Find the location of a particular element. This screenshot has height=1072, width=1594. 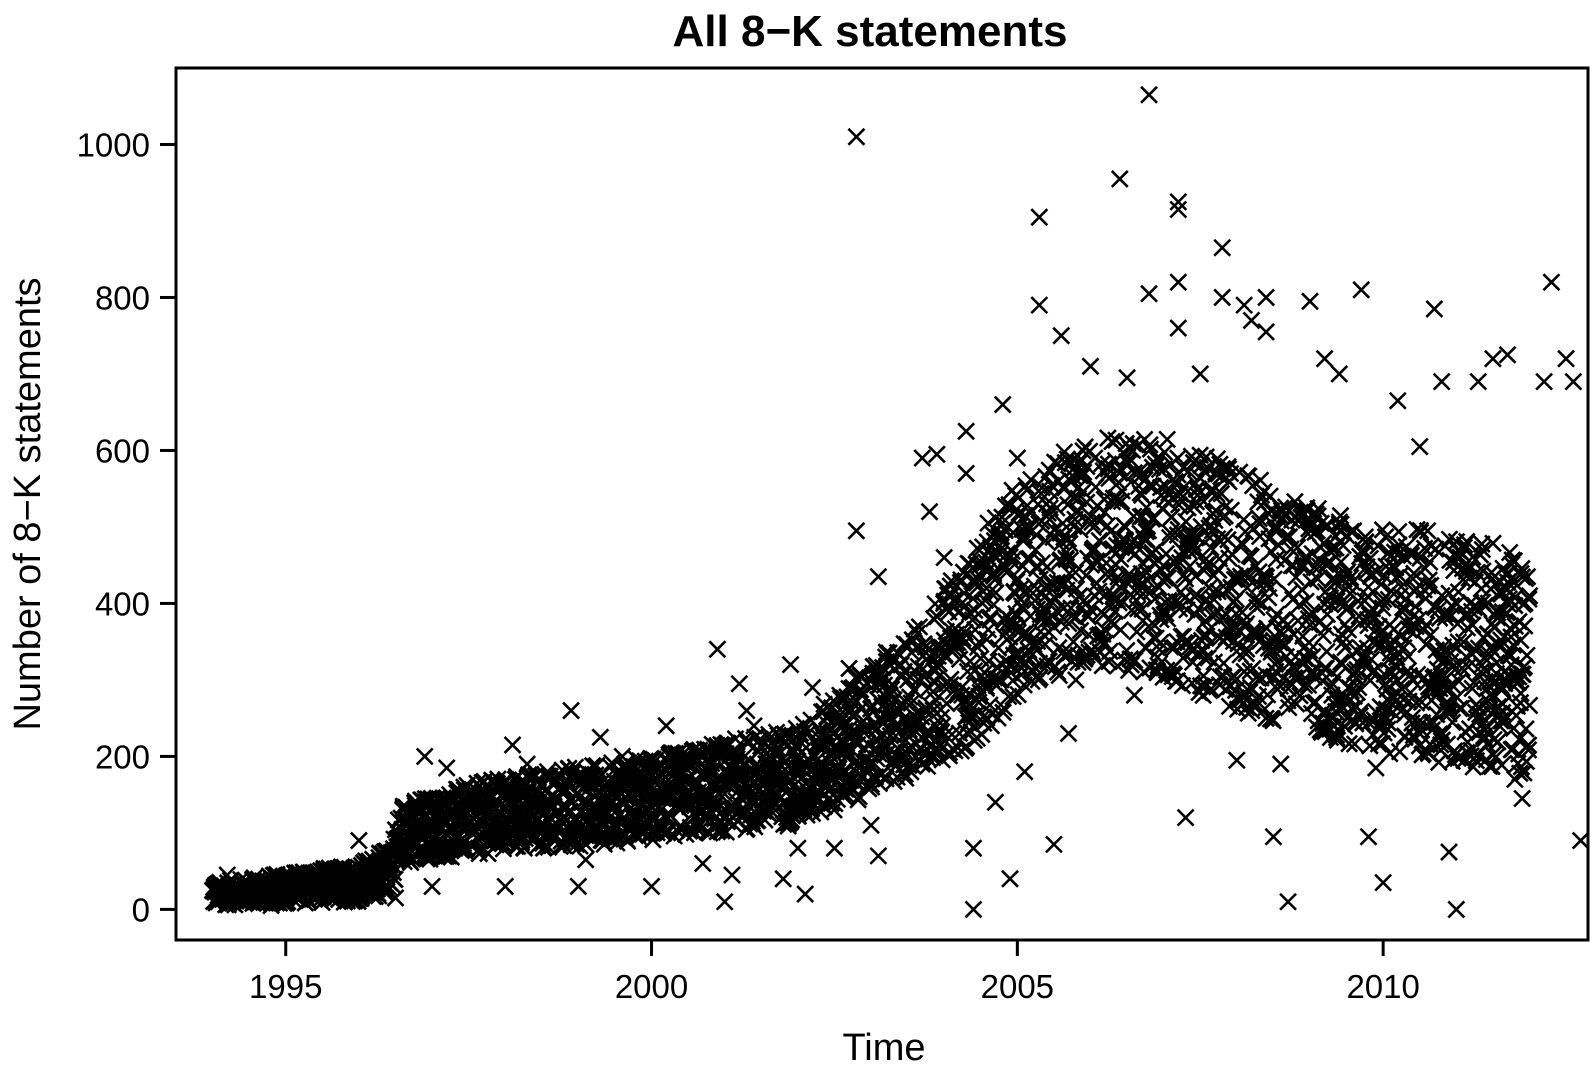

y-tick-label: 600 is located at coordinates (122, 450).